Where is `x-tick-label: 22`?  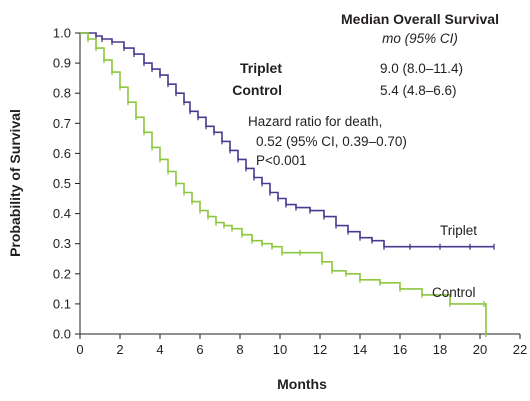 x-tick-label: 22 is located at coordinates (520, 349).